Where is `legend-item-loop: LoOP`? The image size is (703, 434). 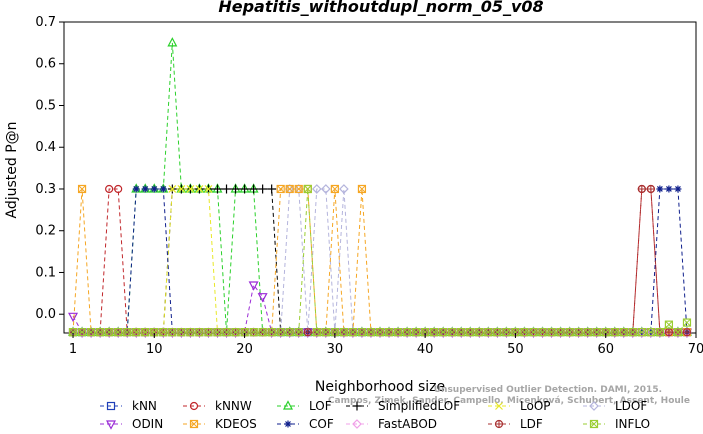
legend-item-loop: LoOP is located at coordinates (519, 406).